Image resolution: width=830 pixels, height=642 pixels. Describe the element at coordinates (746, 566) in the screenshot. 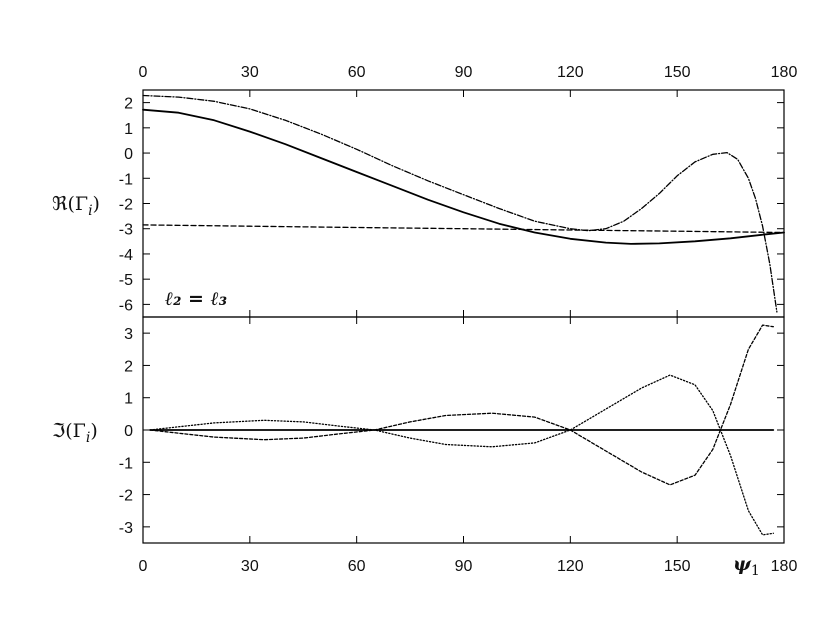

I see `x-axis-title: ψ1` at that location.